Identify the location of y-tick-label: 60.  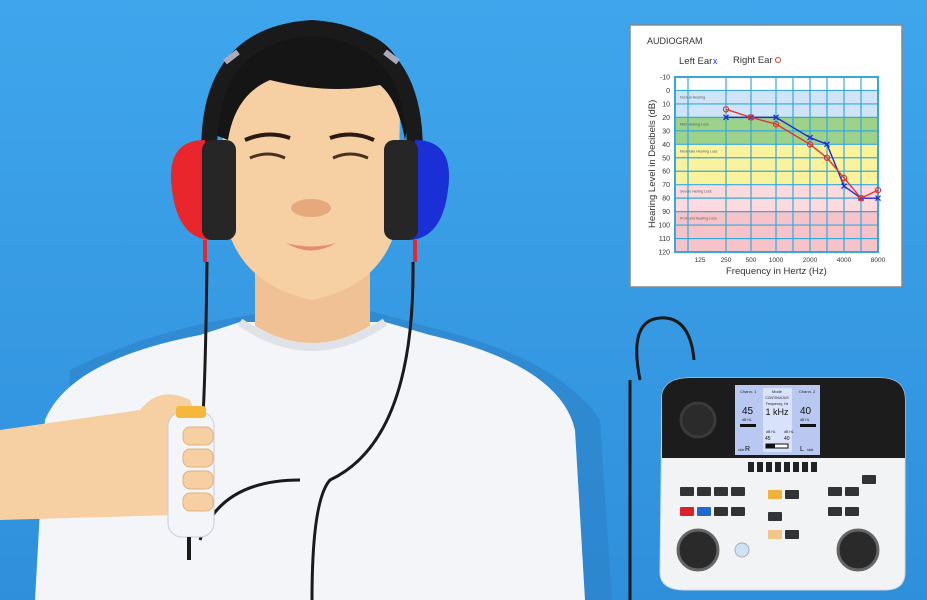
(666, 172).